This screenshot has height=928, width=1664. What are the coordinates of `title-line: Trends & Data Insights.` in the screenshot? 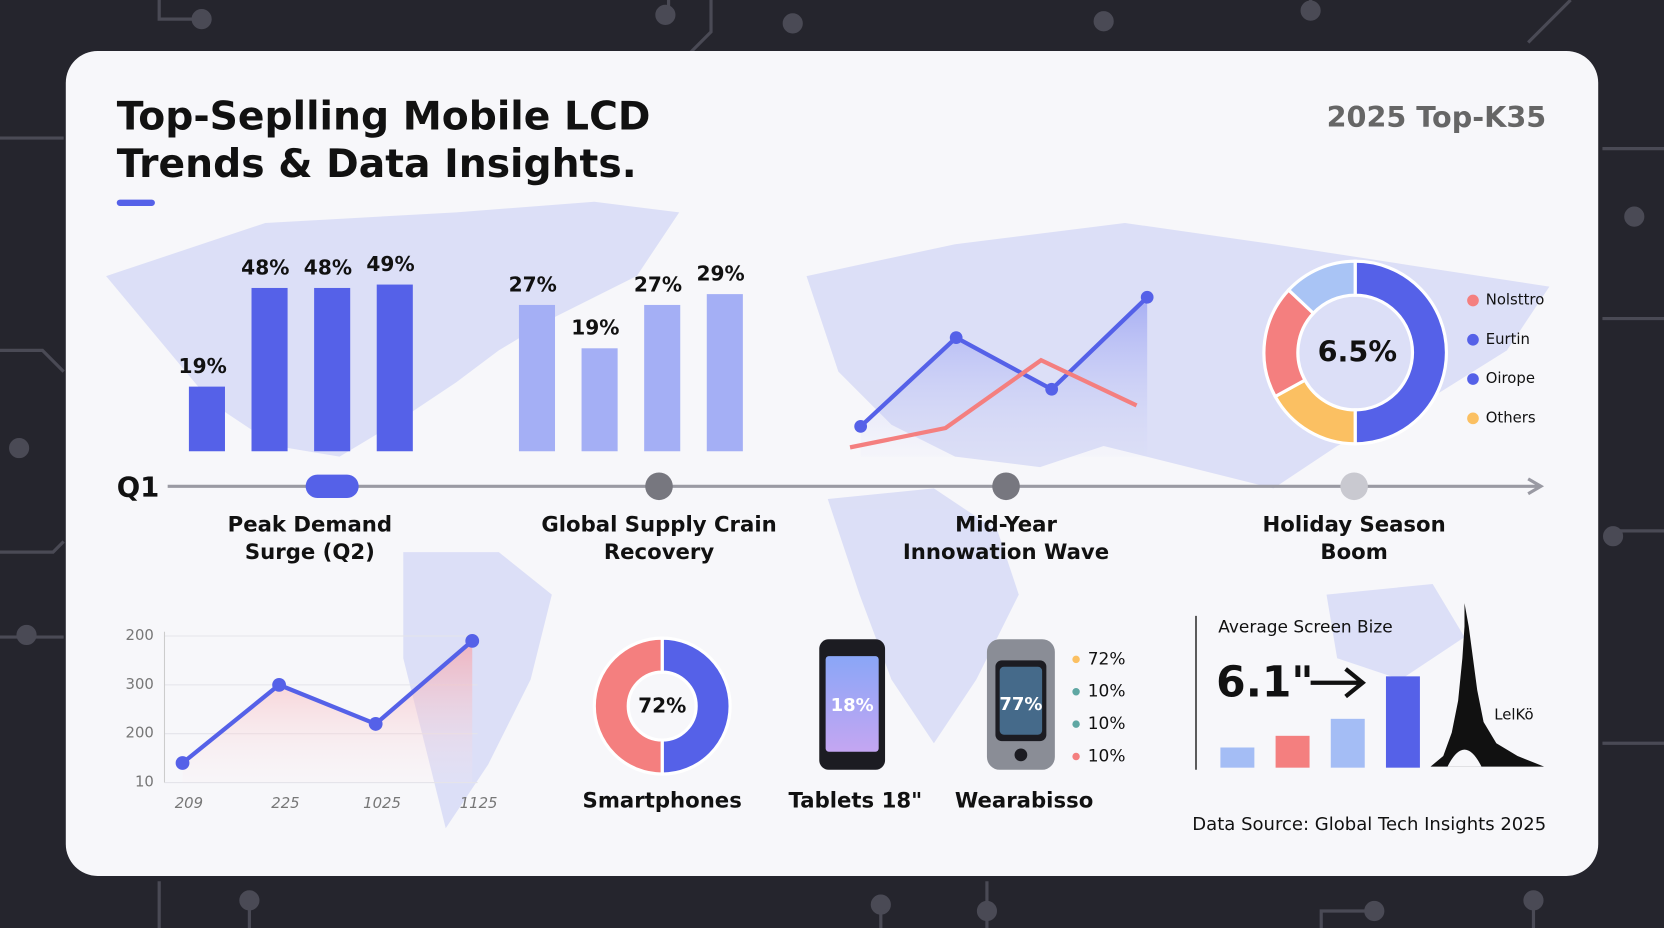 It's located at (377, 164).